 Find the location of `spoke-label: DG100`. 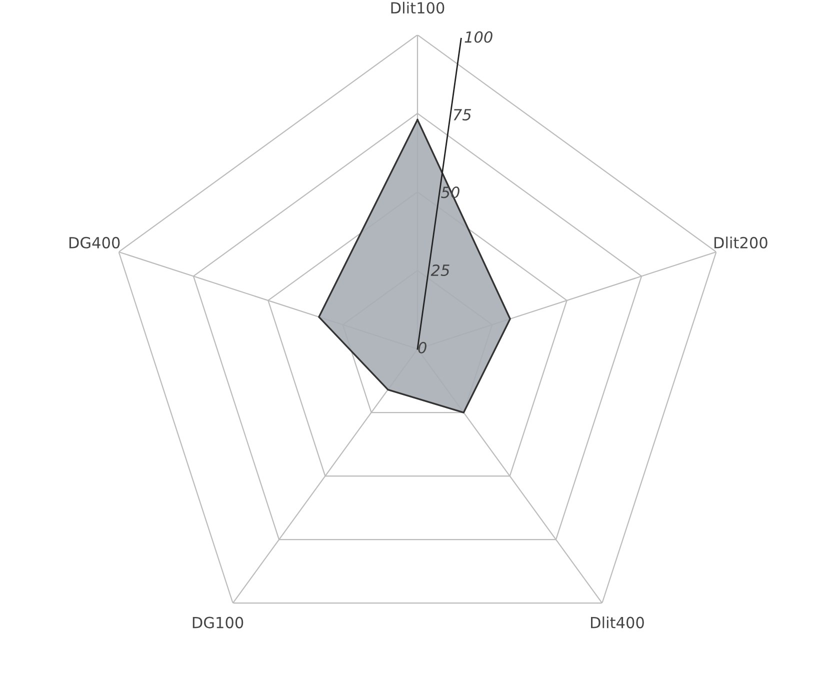

spoke-label: DG100 is located at coordinates (218, 622).